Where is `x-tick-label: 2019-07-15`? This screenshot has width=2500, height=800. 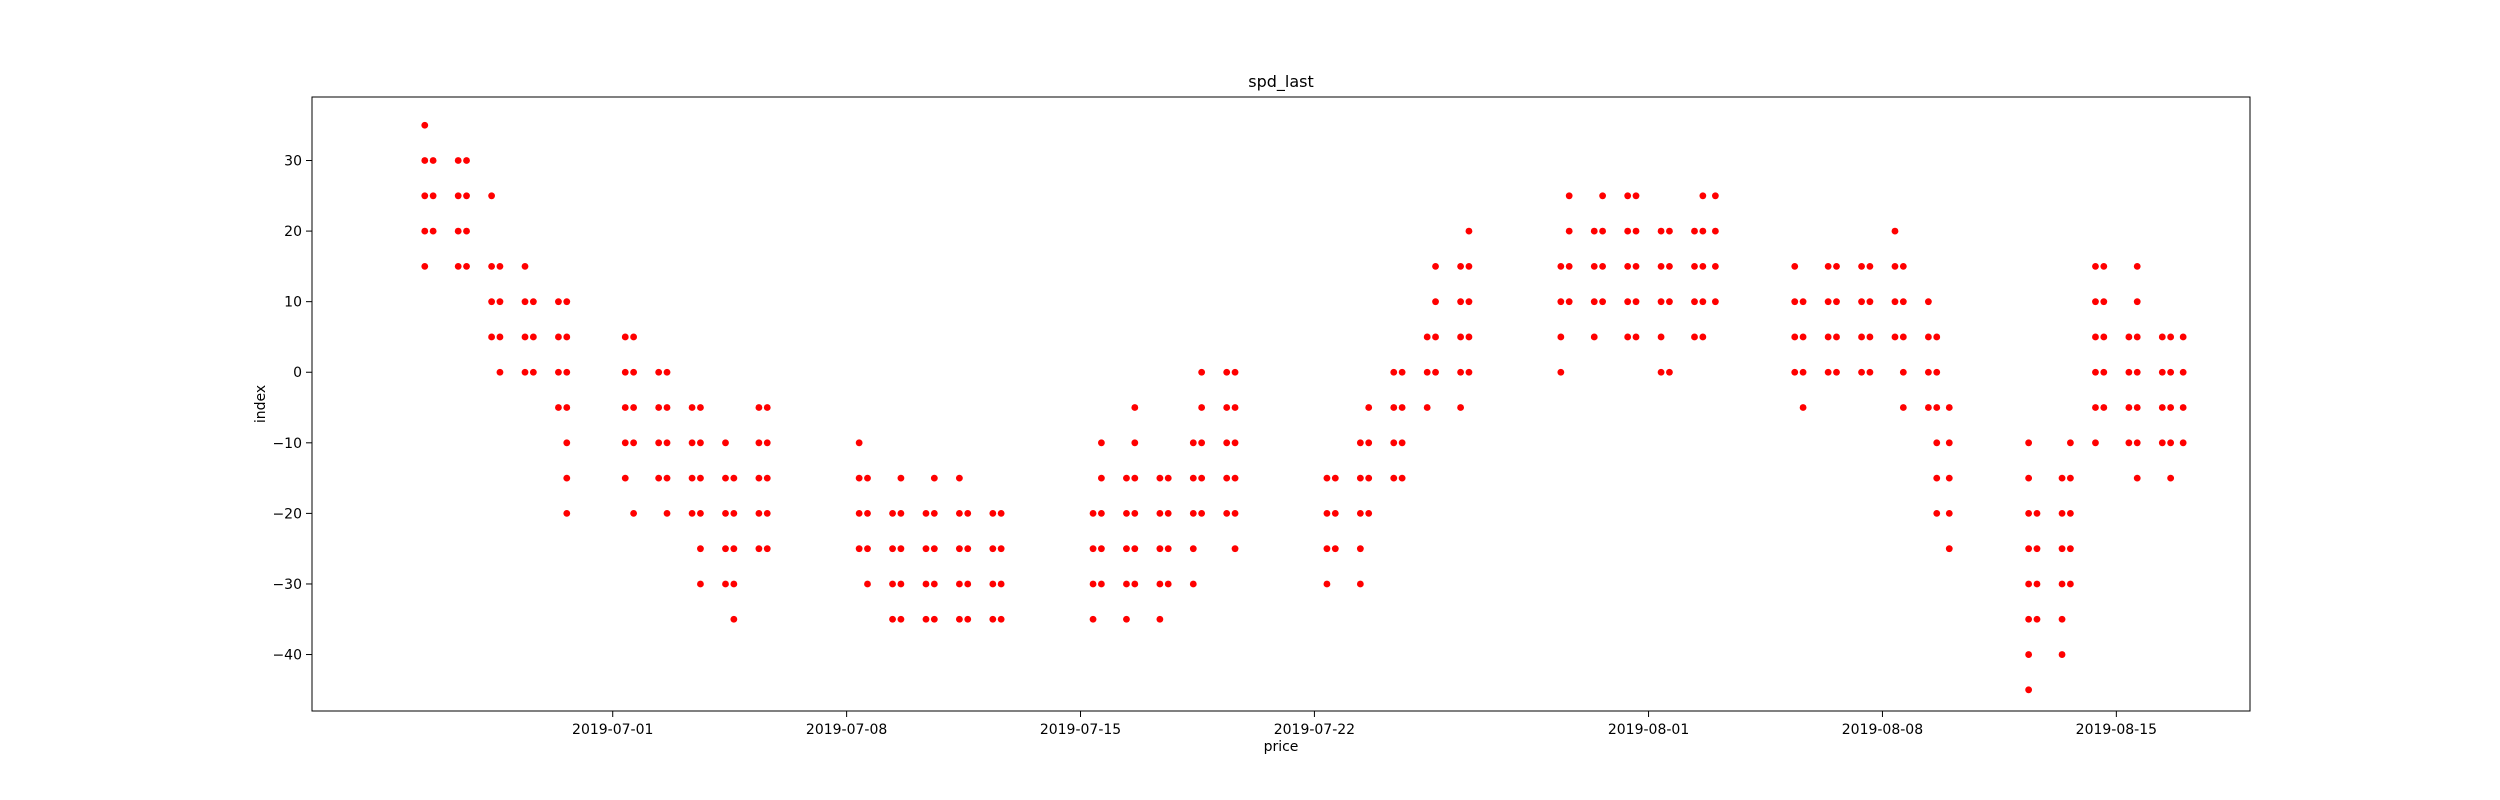 x-tick-label: 2019-07-15 is located at coordinates (1080, 730).